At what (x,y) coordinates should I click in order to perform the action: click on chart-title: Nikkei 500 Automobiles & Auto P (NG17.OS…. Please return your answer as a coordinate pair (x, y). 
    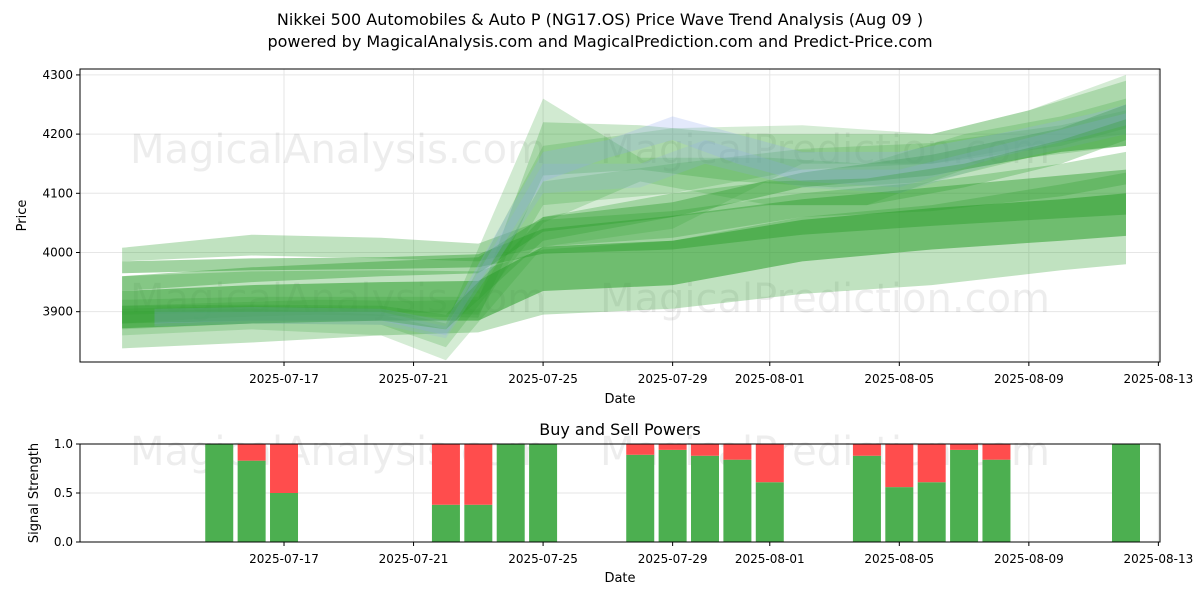
    Looking at the image, I should click on (600, 19).